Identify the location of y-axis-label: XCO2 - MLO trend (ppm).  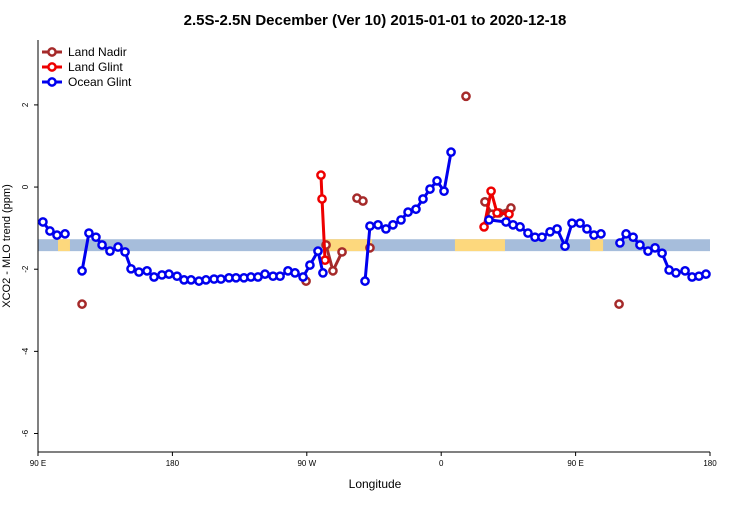
(7, 245).